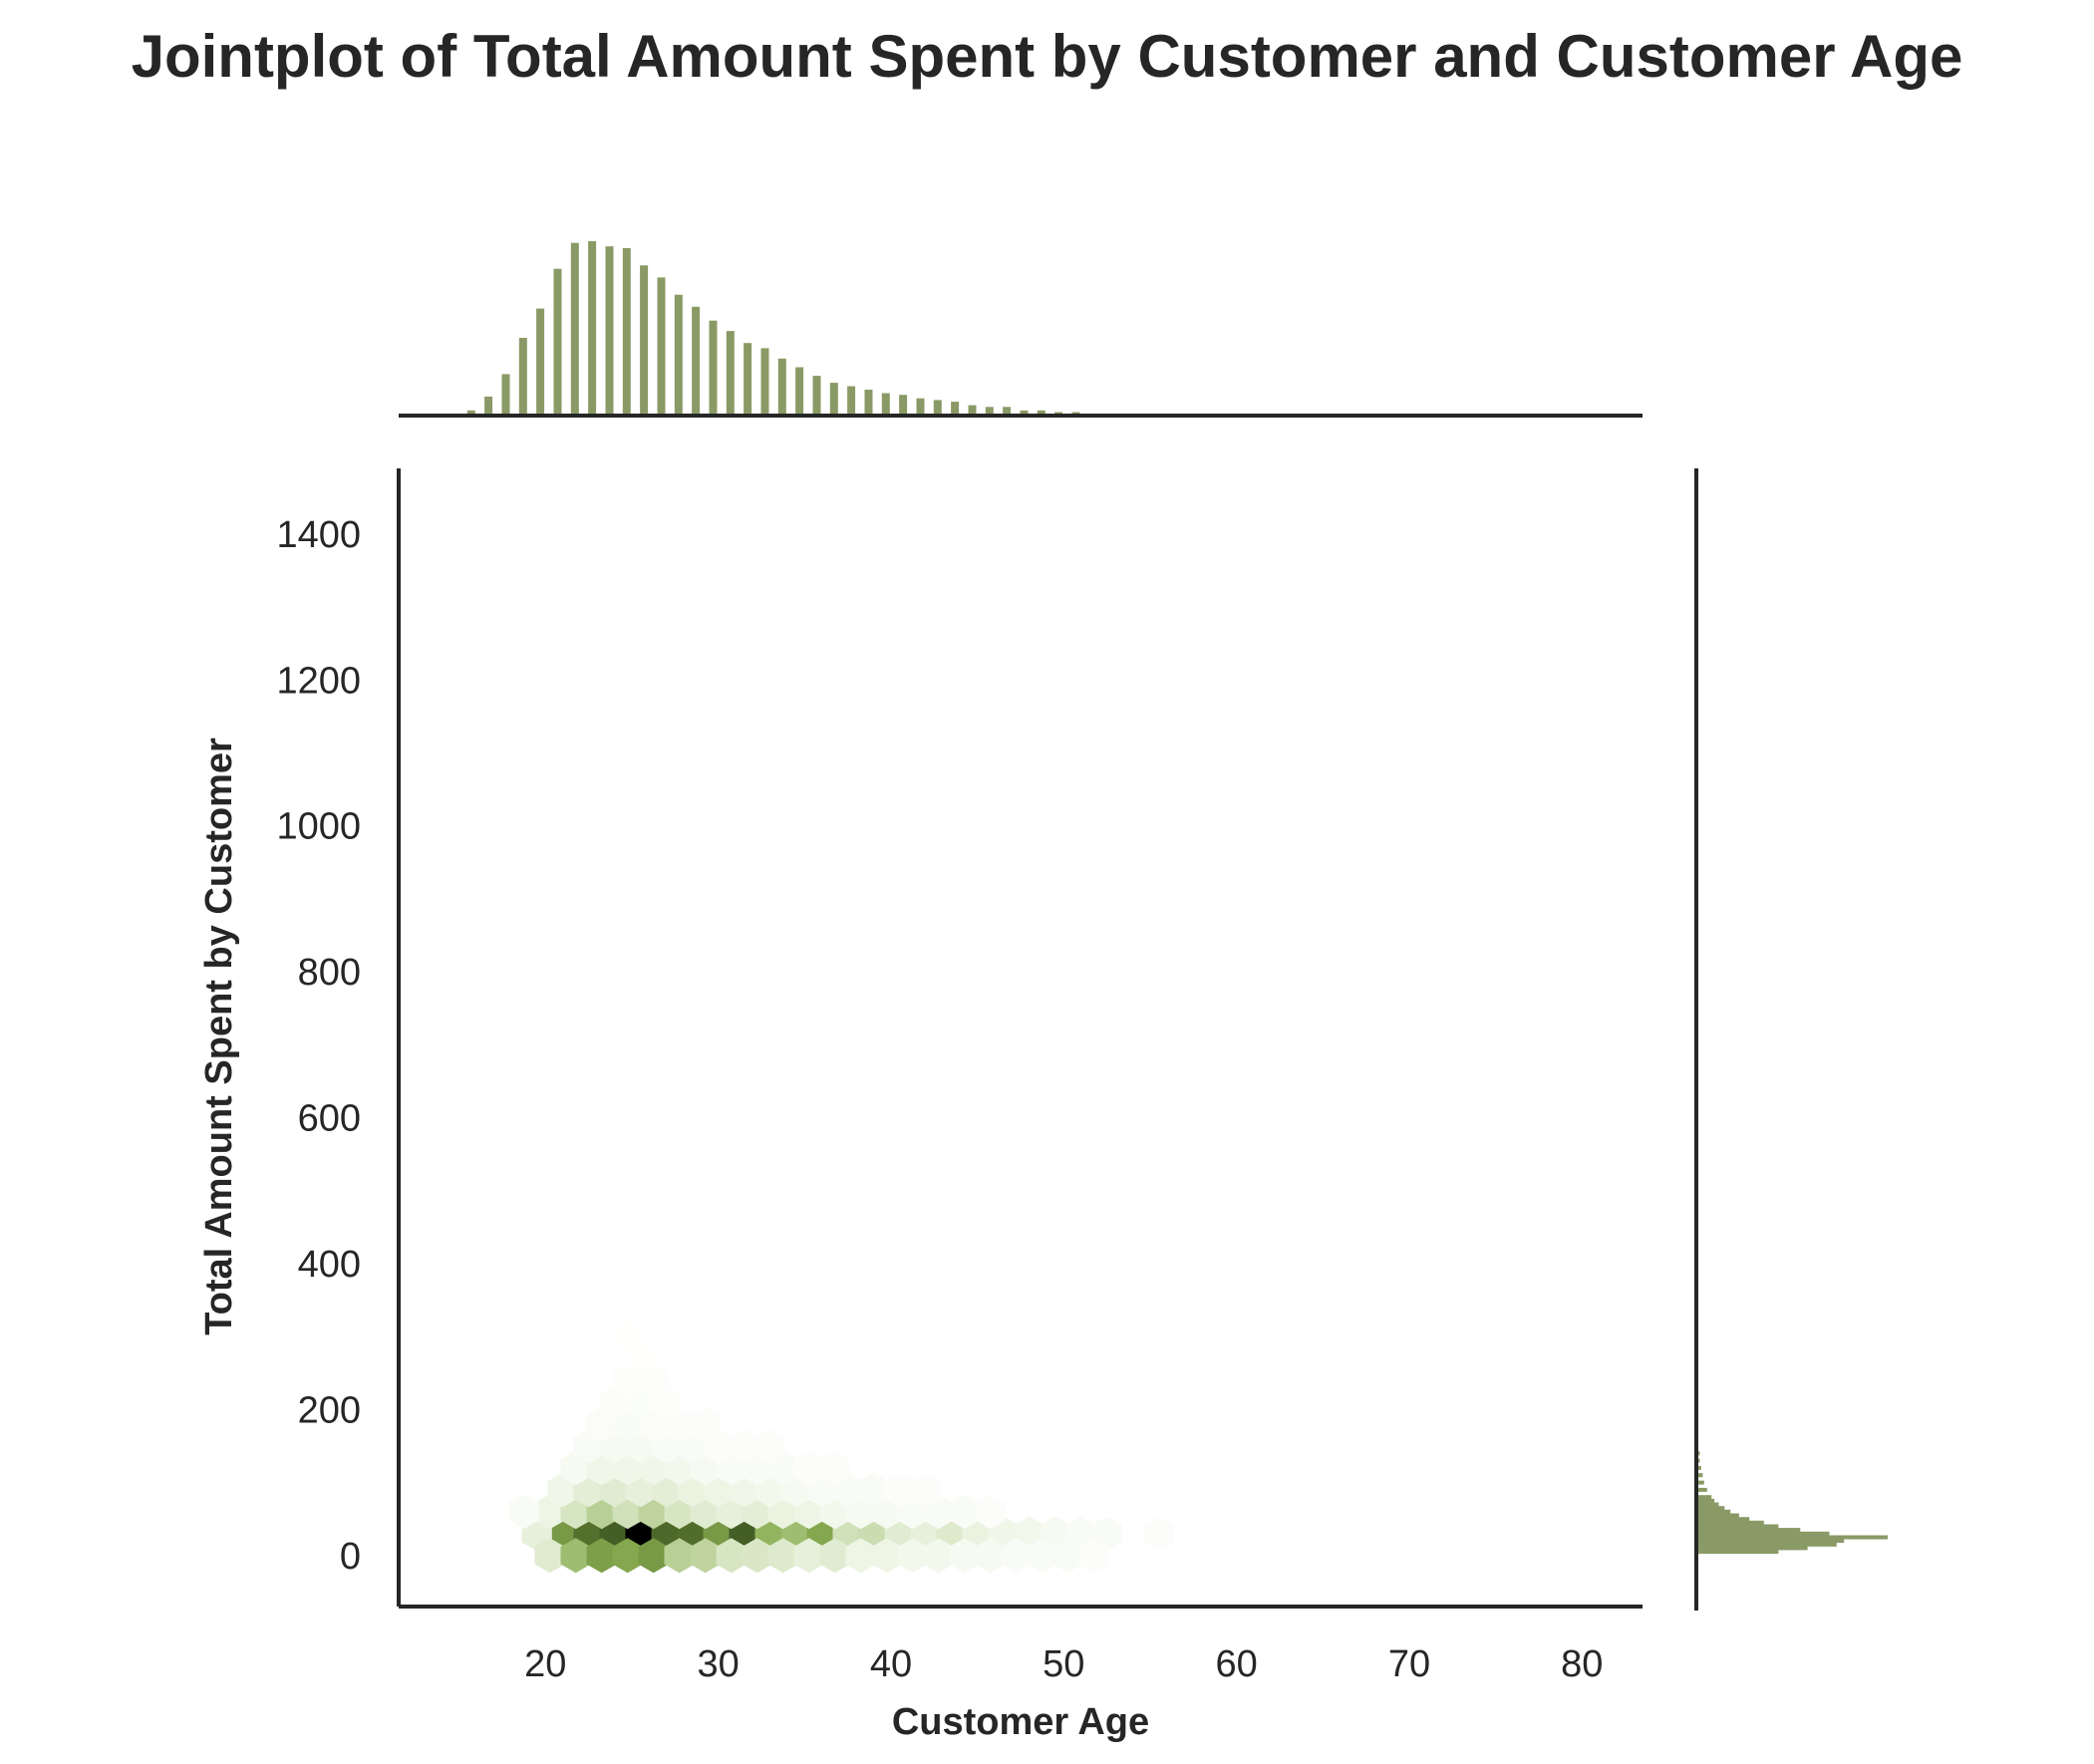 The height and width of the screenshot is (1764, 2094). What do you see at coordinates (1409, 1664) in the screenshot?
I see `x-tick-label-5: 70` at bounding box center [1409, 1664].